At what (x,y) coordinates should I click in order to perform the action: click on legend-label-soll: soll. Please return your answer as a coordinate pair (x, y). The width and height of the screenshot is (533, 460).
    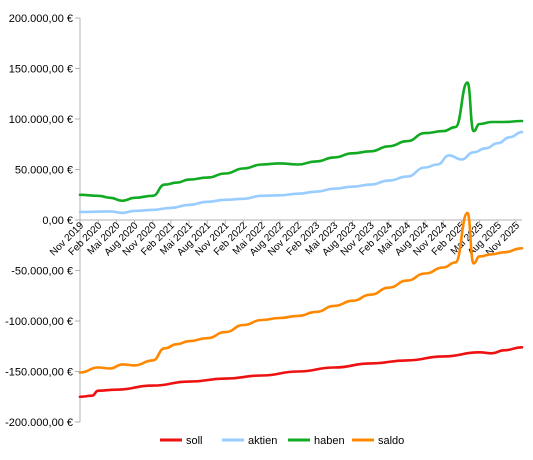
    Looking at the image, I should click on (194, 441).